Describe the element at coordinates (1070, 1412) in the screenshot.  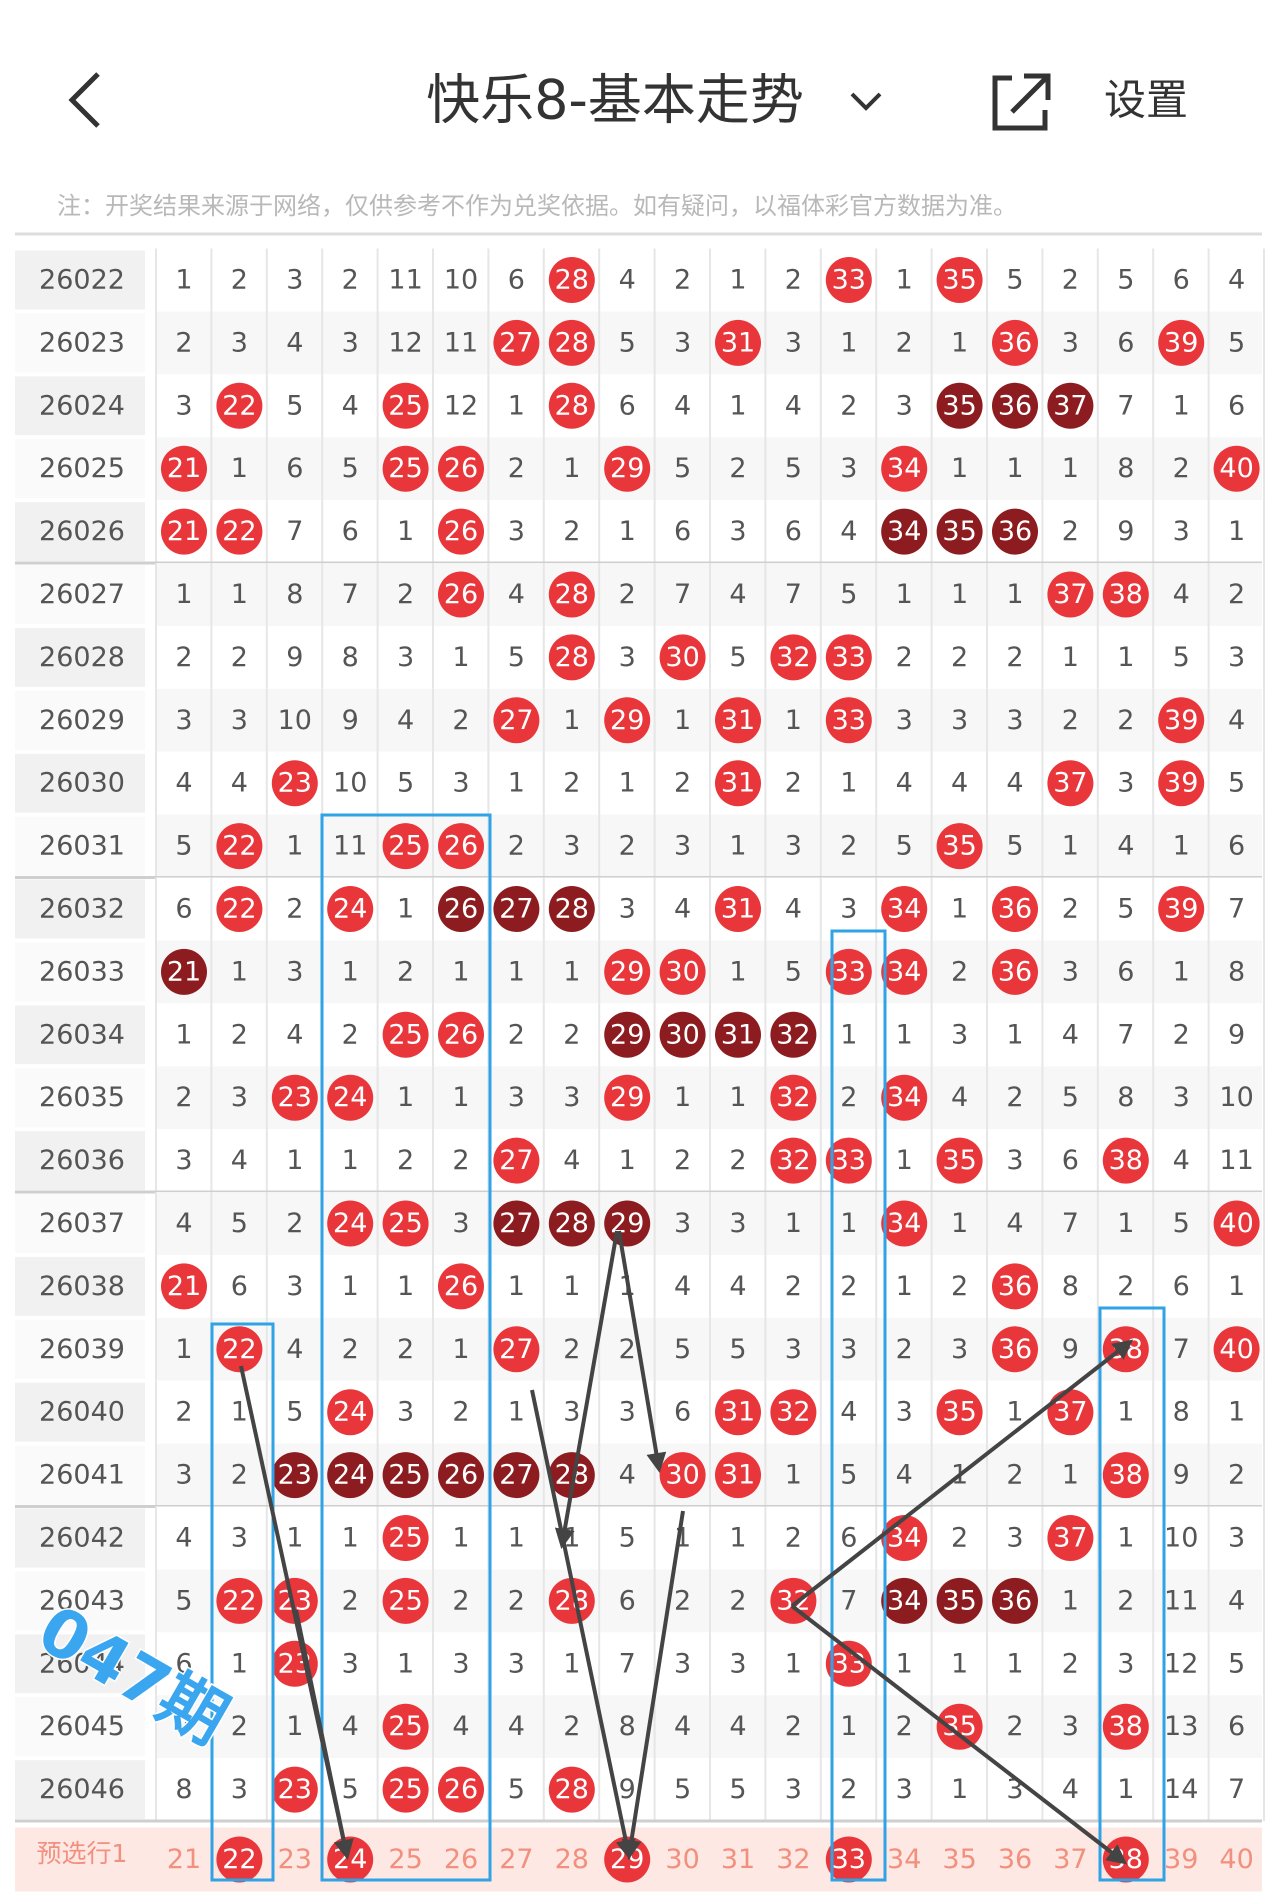
I see `ball-number: 37` at that location.